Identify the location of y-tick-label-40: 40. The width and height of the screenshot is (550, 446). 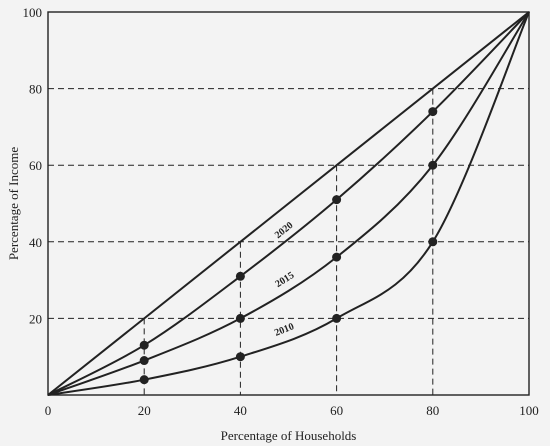
(35, 242).